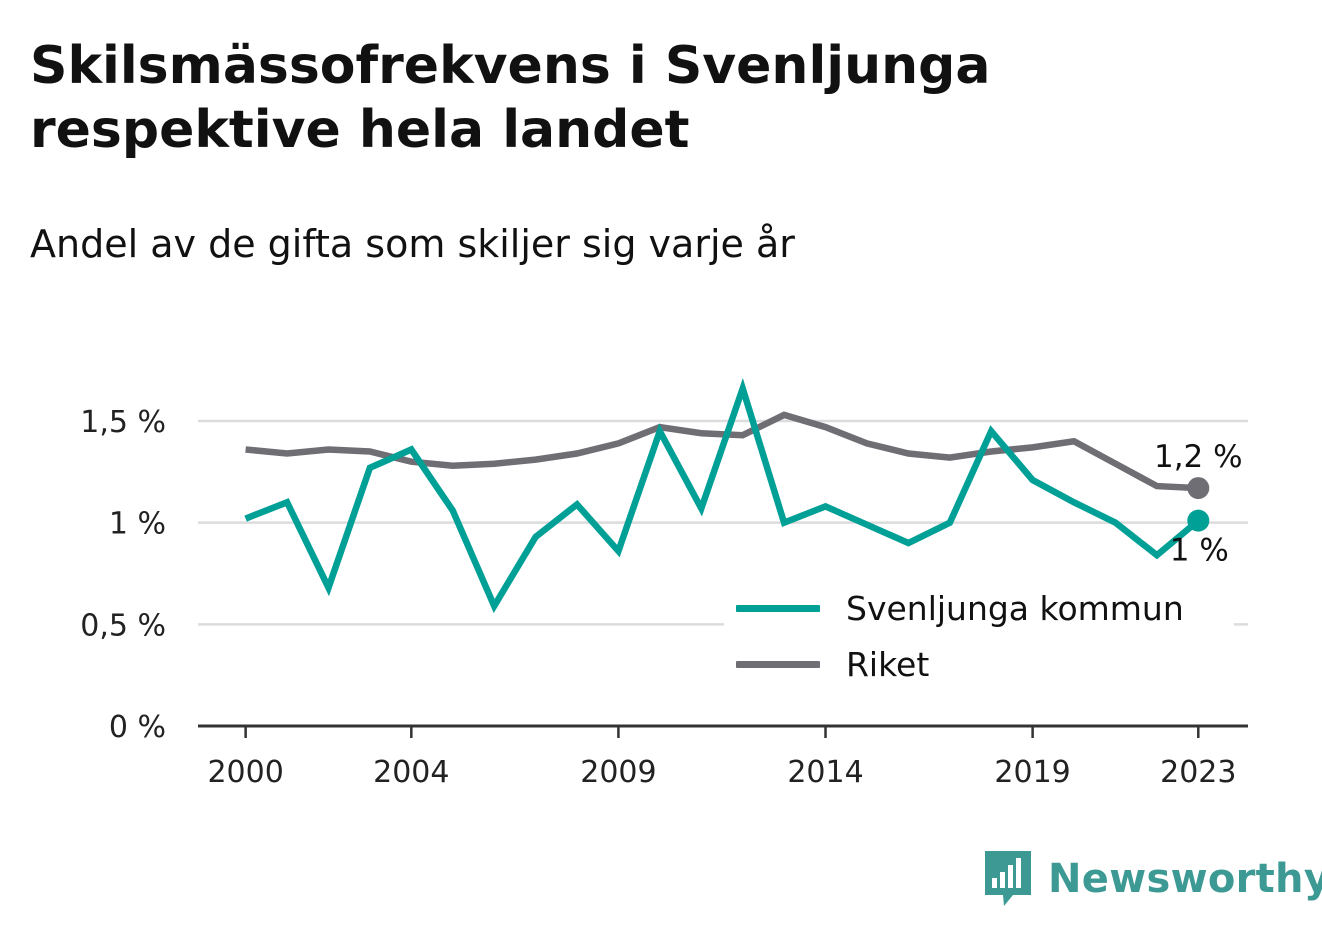 Image resolution: width=1322 pixels, height=939 pixels. I want to click on end-label-svenljunga: 1 %, so click(1199, 551).